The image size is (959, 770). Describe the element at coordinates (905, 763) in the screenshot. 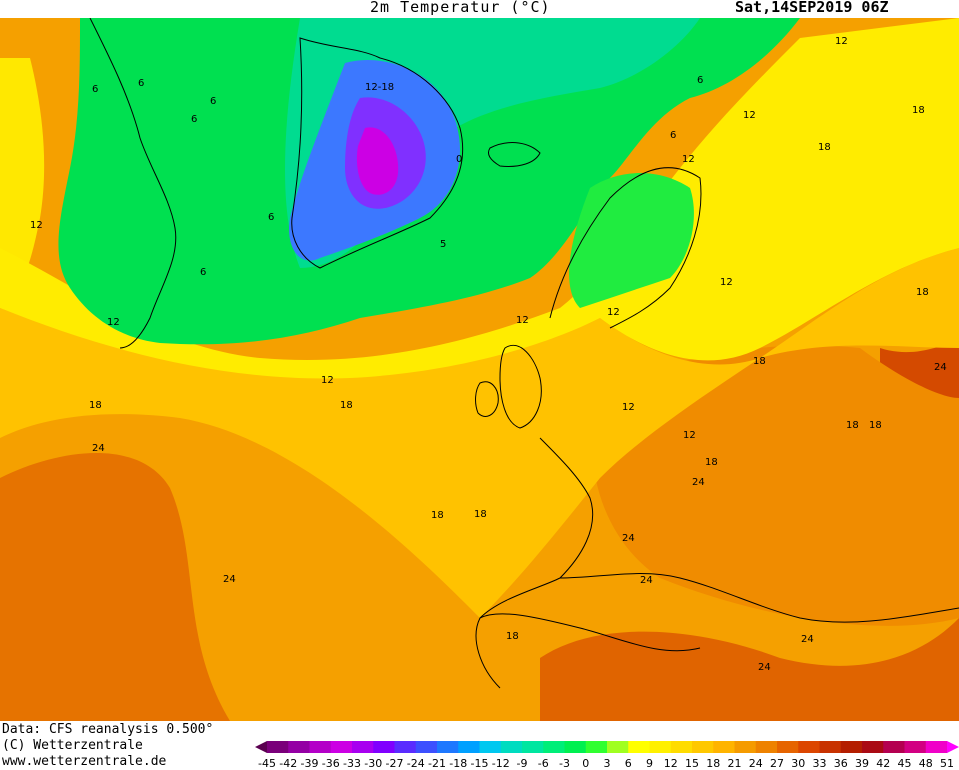

I see `legend-tick-label: 45` at that location.